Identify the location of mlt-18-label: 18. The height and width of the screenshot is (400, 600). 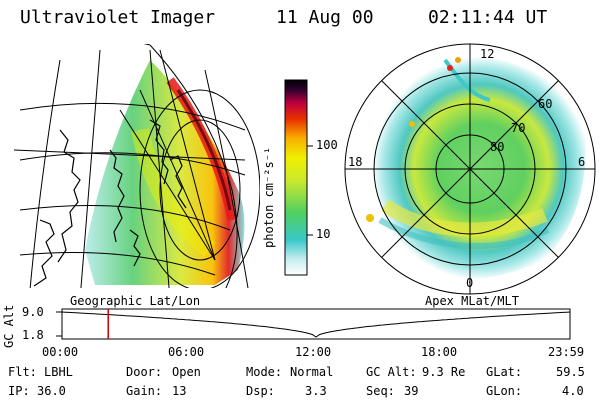
(355, 162).